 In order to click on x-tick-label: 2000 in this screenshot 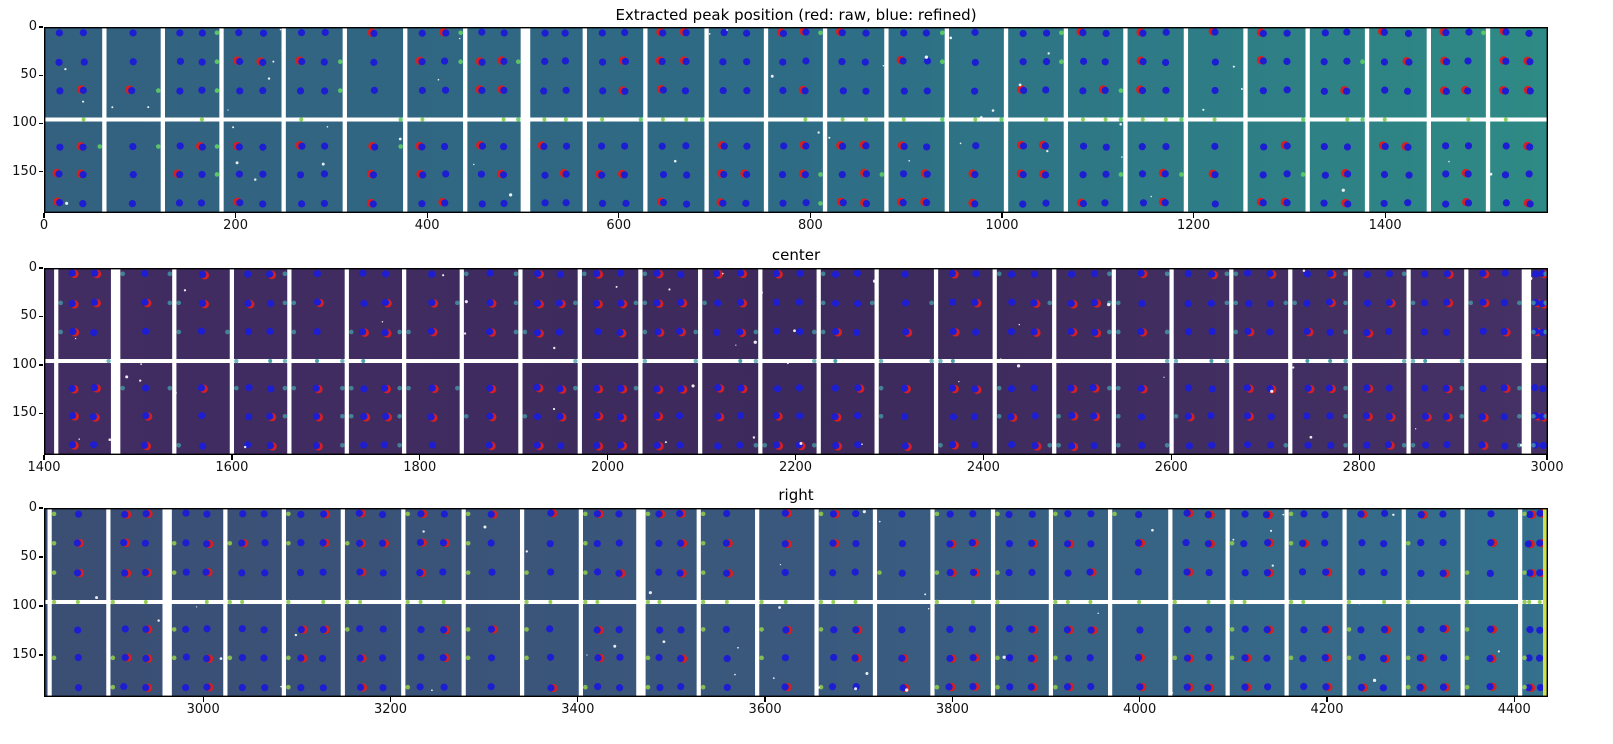, I will do `click(608, 467)`.